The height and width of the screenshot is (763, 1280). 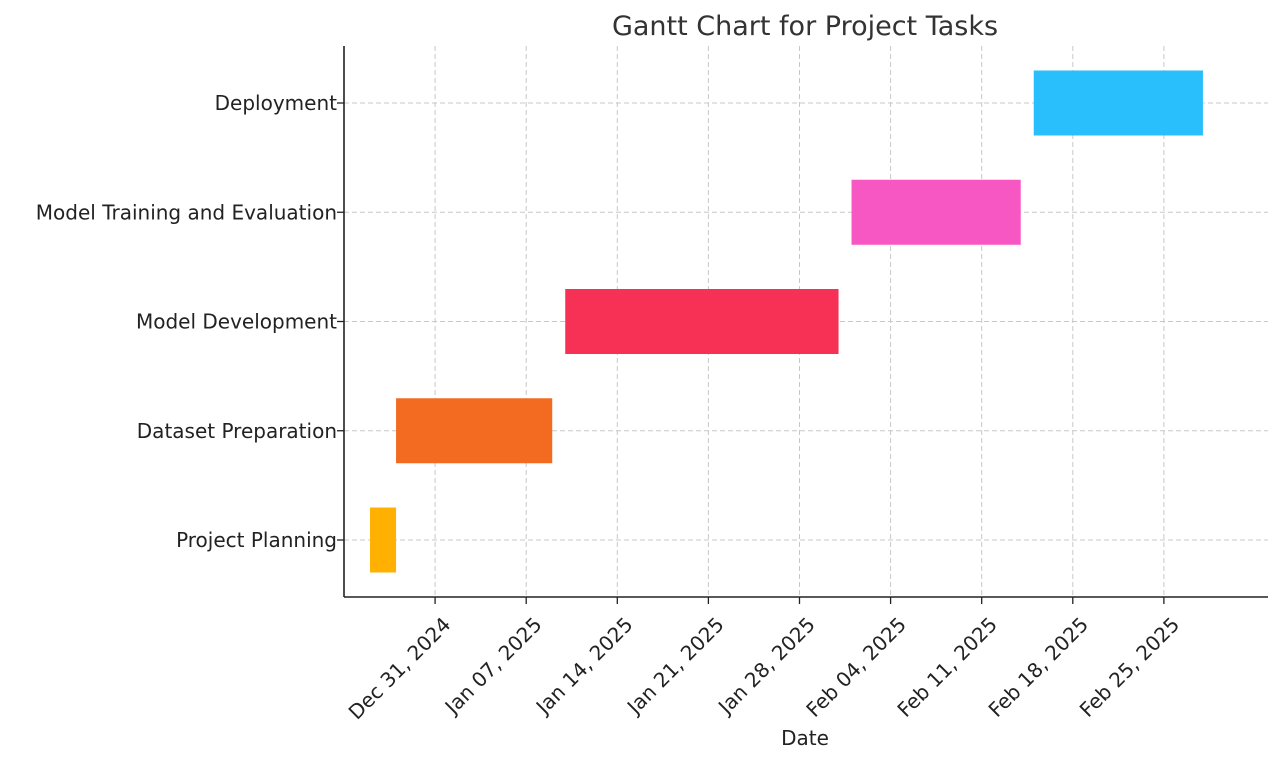 I want to click on x-tick-label: Jan 07, 2025, so click(x=493, y=666).